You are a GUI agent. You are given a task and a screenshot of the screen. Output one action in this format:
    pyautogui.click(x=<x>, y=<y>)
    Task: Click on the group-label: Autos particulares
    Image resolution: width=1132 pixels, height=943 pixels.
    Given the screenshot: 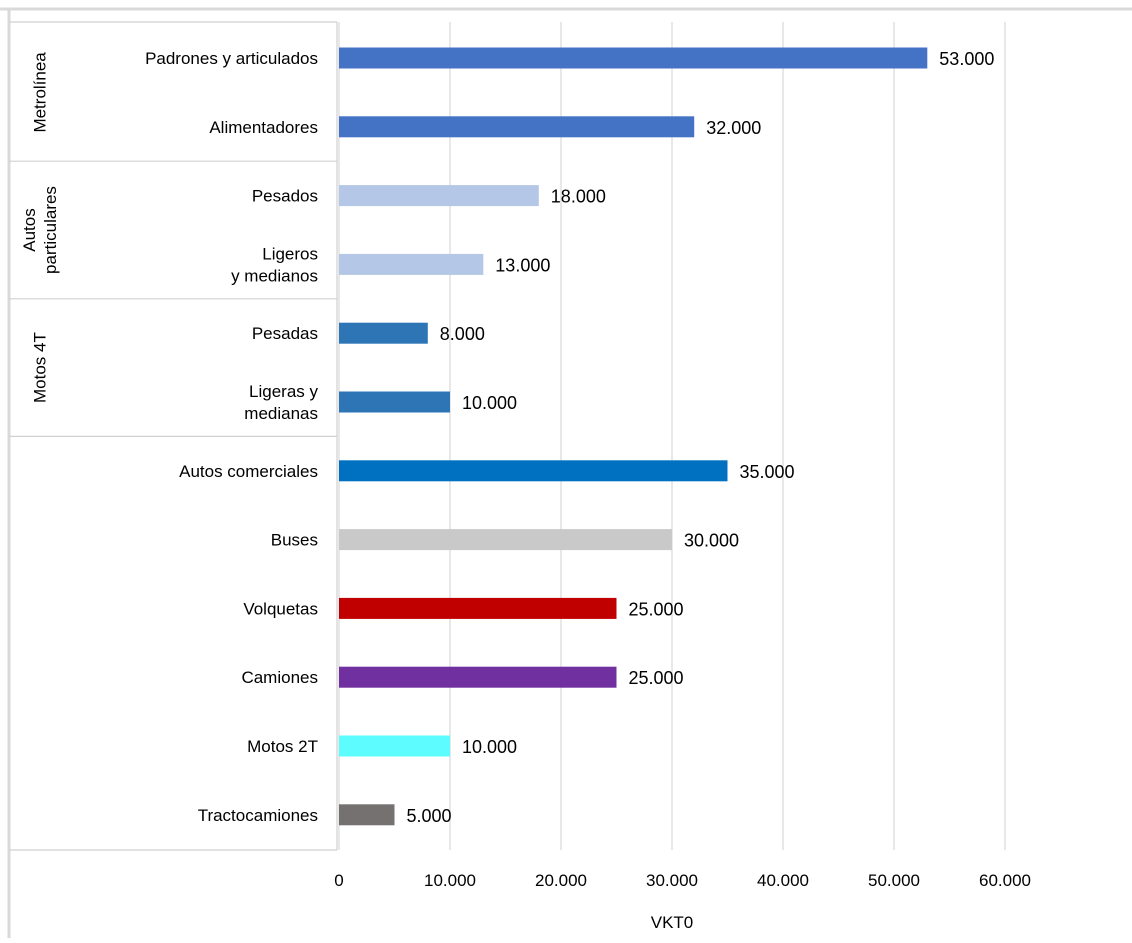 What is the action you would take?
    pyautogui.click(x=40, y=230)
    